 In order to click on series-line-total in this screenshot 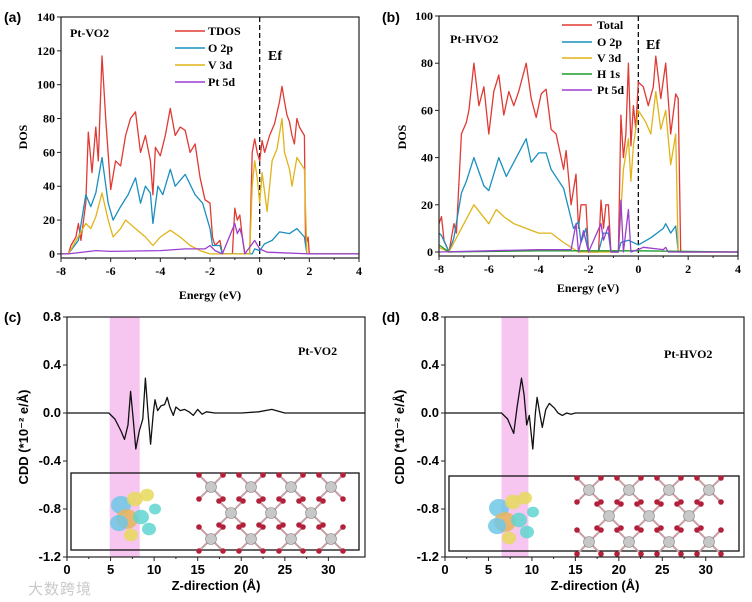, I will do `click(588, 154)`.